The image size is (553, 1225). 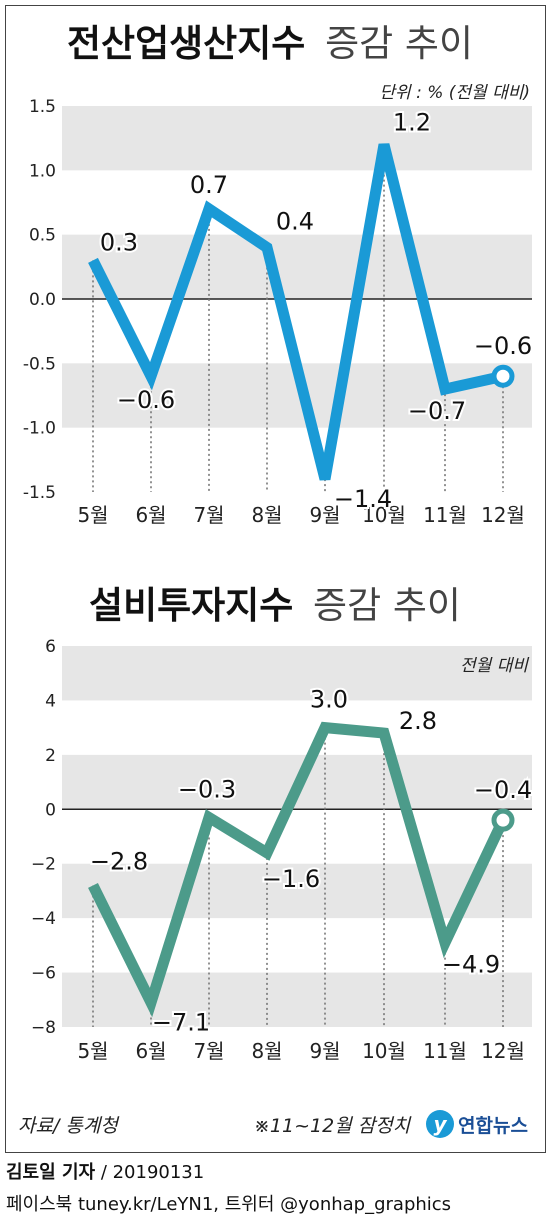 I want to click on source-text: 자료/ 통계청, so click(x=69, y=1126).